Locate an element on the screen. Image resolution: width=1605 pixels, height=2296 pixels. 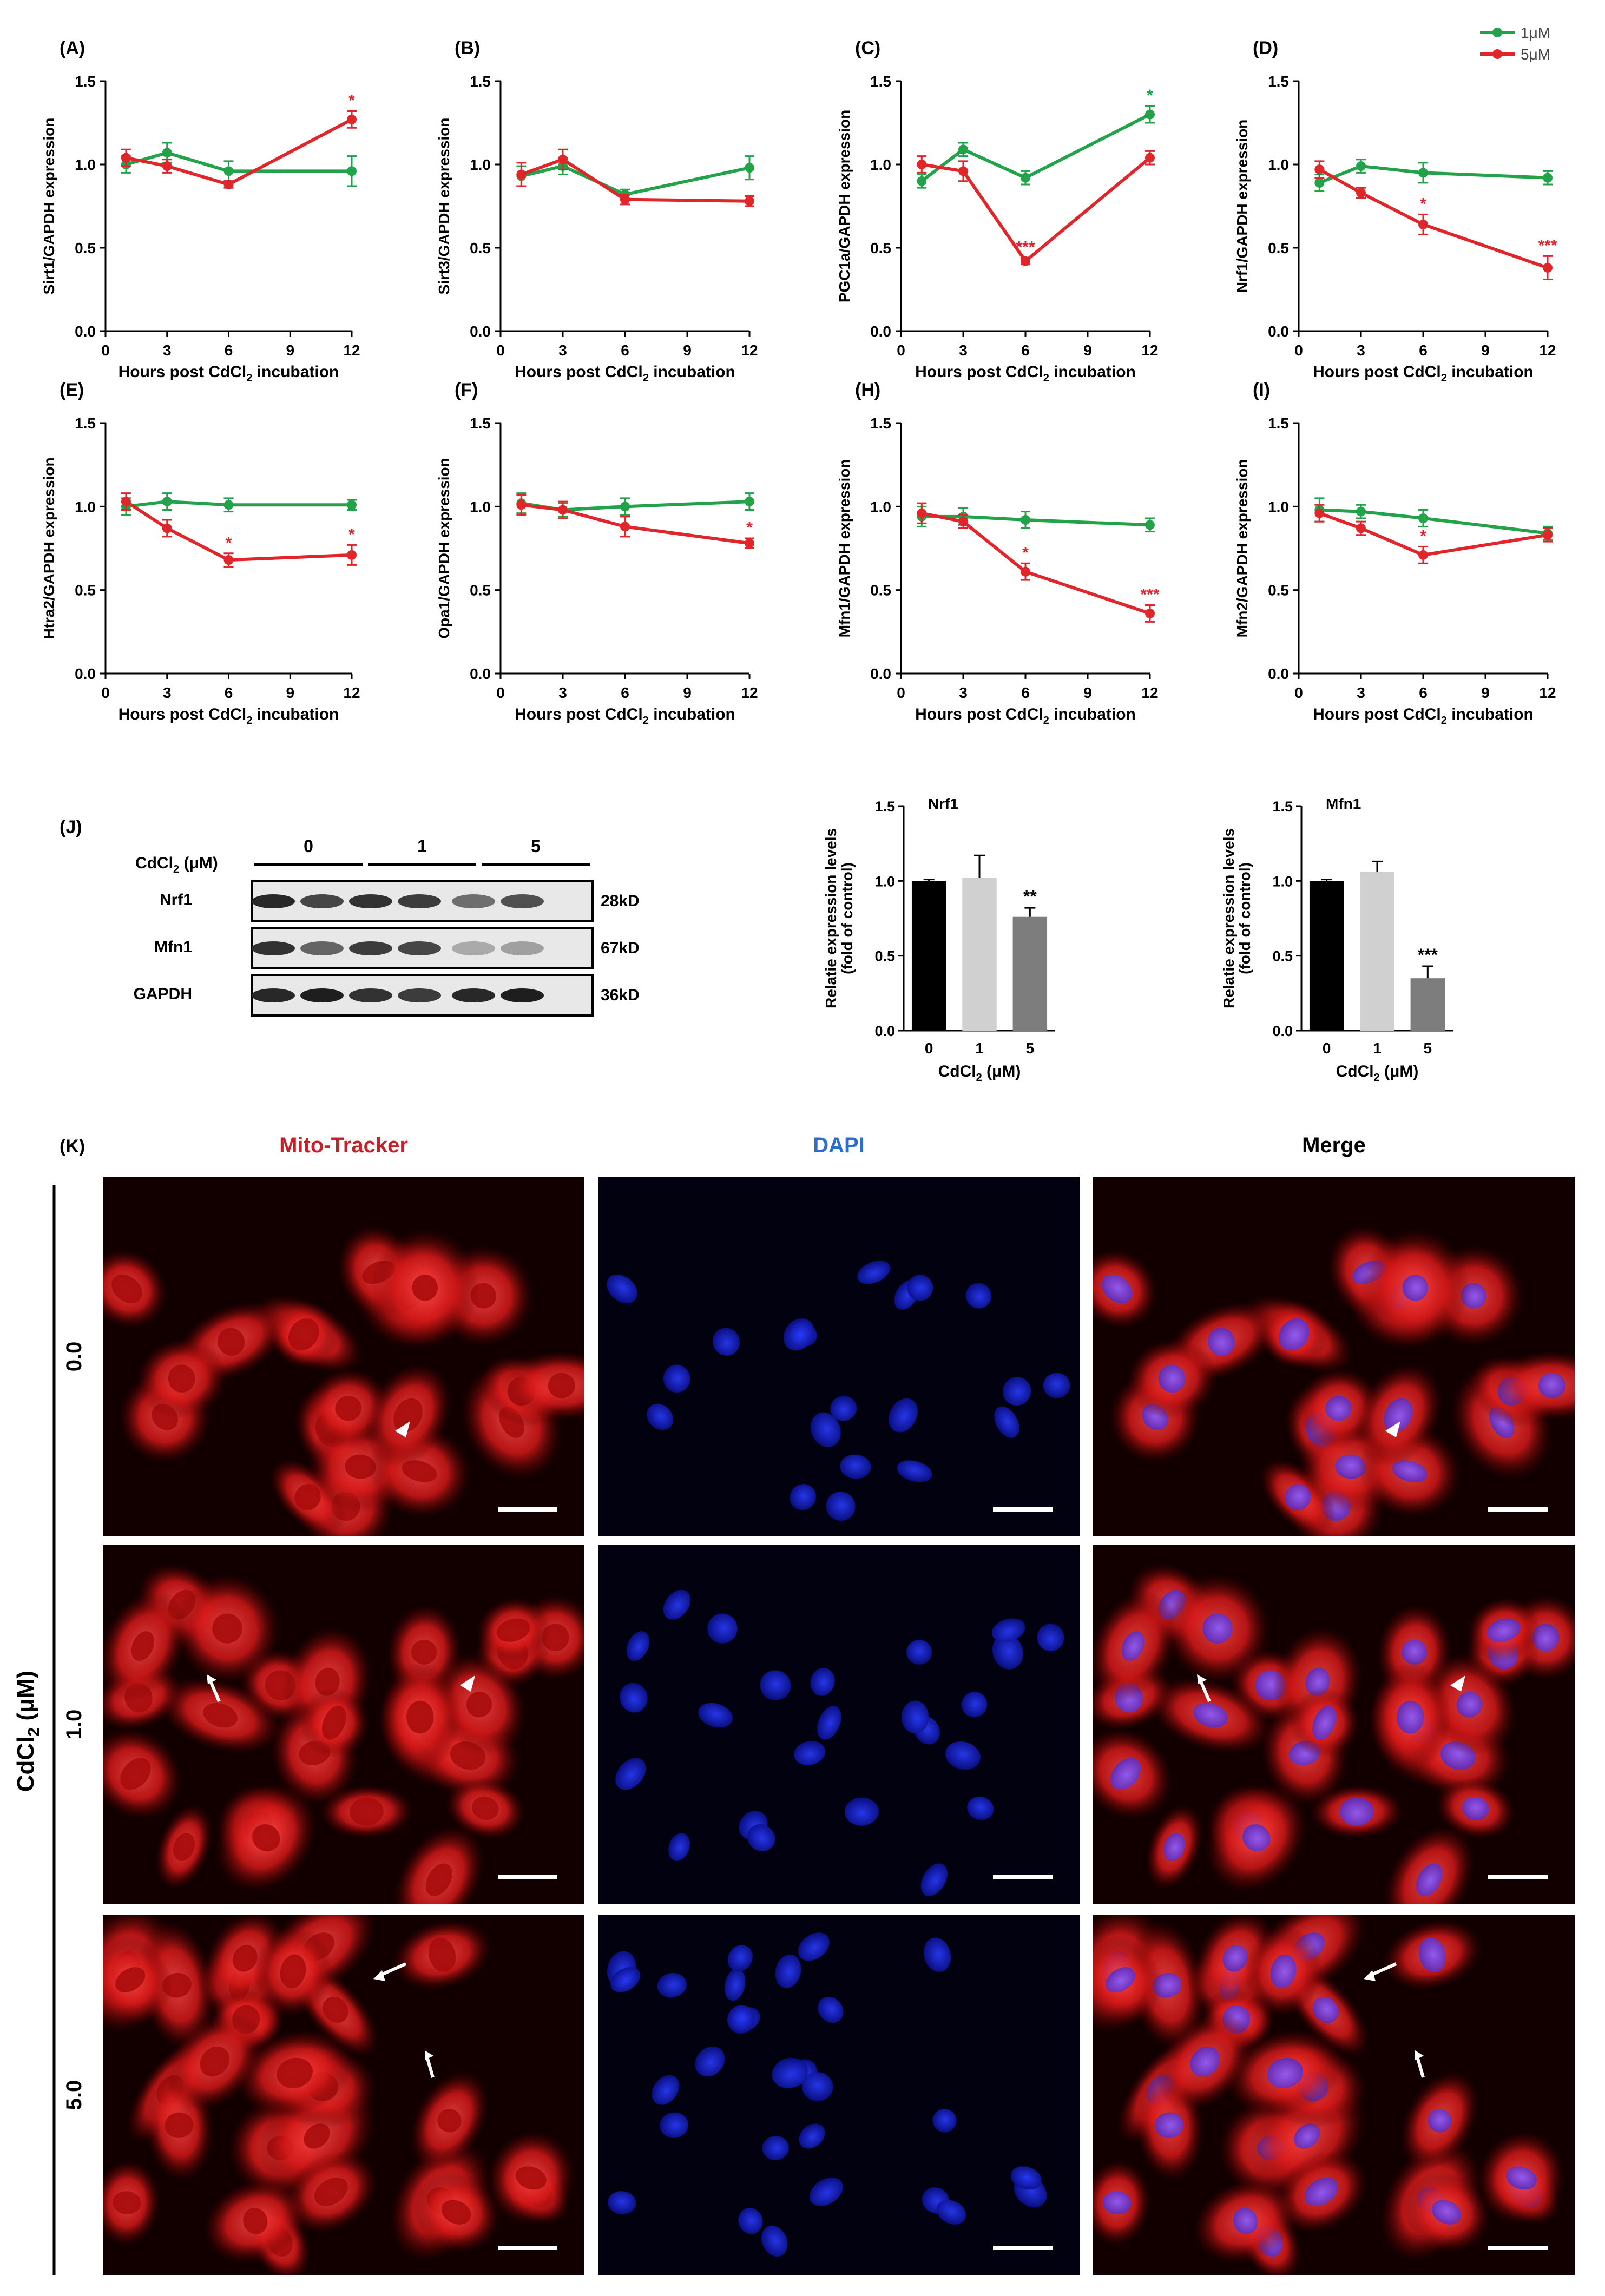
micro-cells is located at coordinates (343, 1734).